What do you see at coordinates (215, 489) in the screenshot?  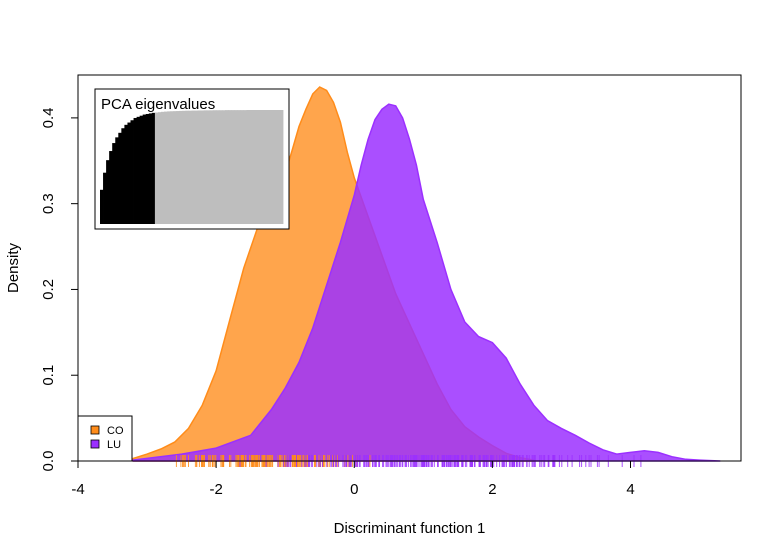 I see `x-tick-label: -2` at bounding box center [215, 489].